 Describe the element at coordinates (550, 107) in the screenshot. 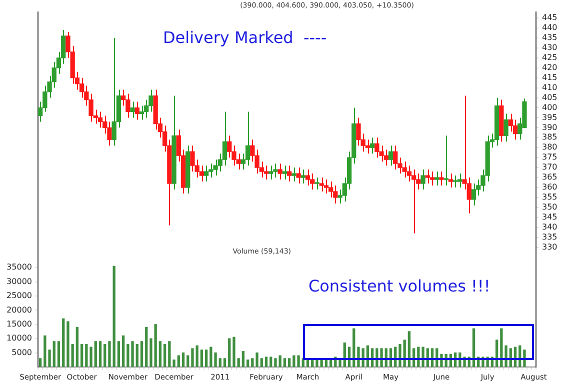

I see `y-tick-label: 400` at that location.